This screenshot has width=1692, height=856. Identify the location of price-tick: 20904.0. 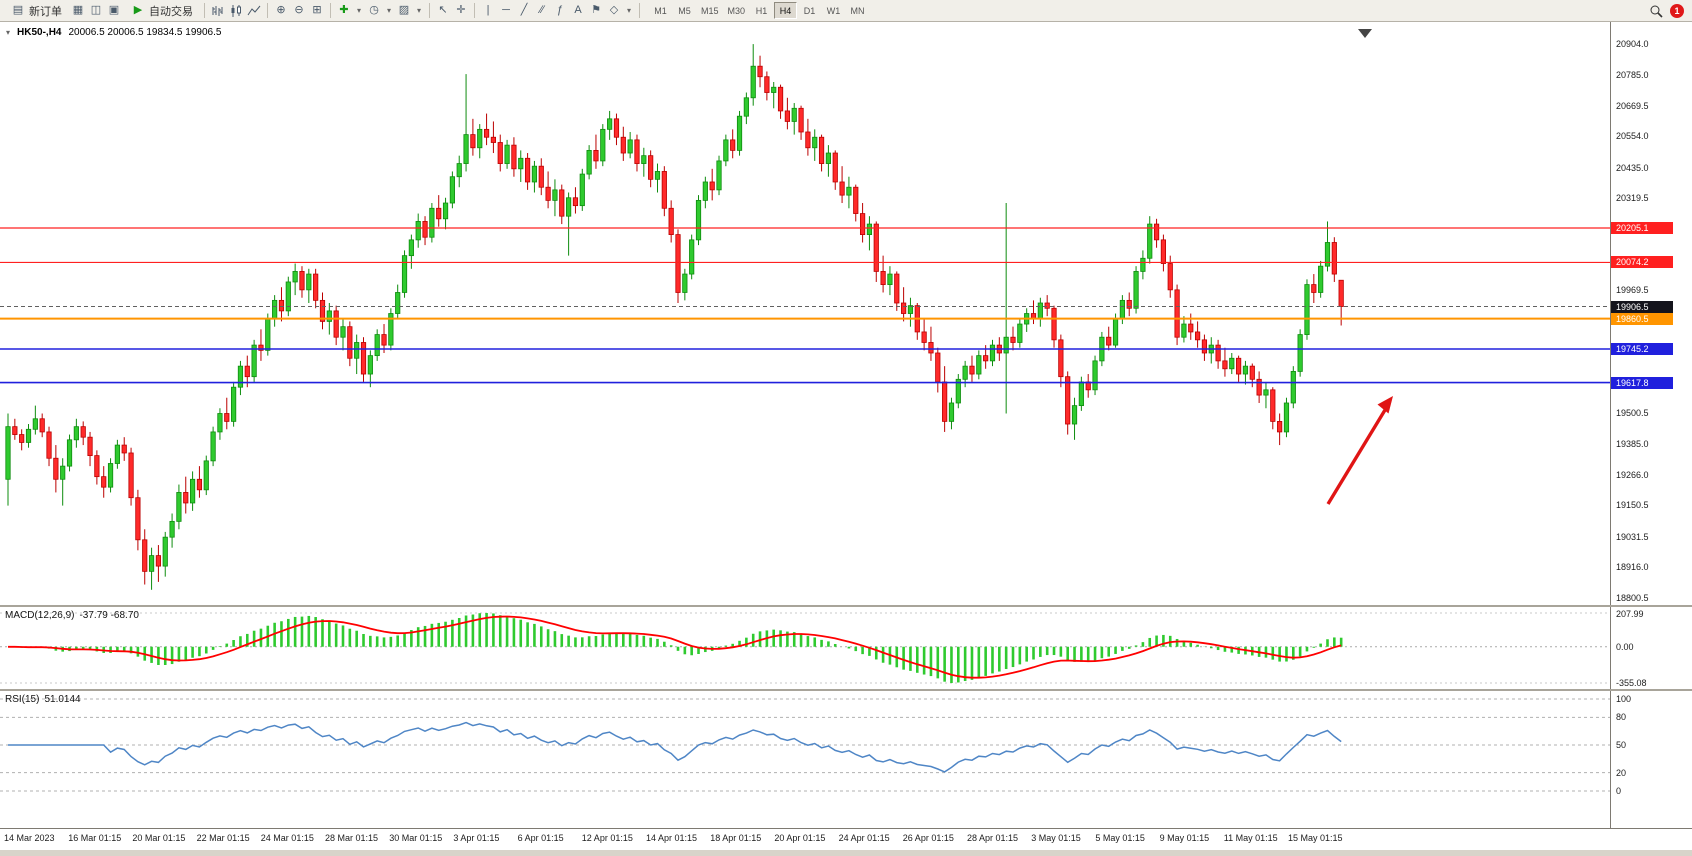
(1632, 44).